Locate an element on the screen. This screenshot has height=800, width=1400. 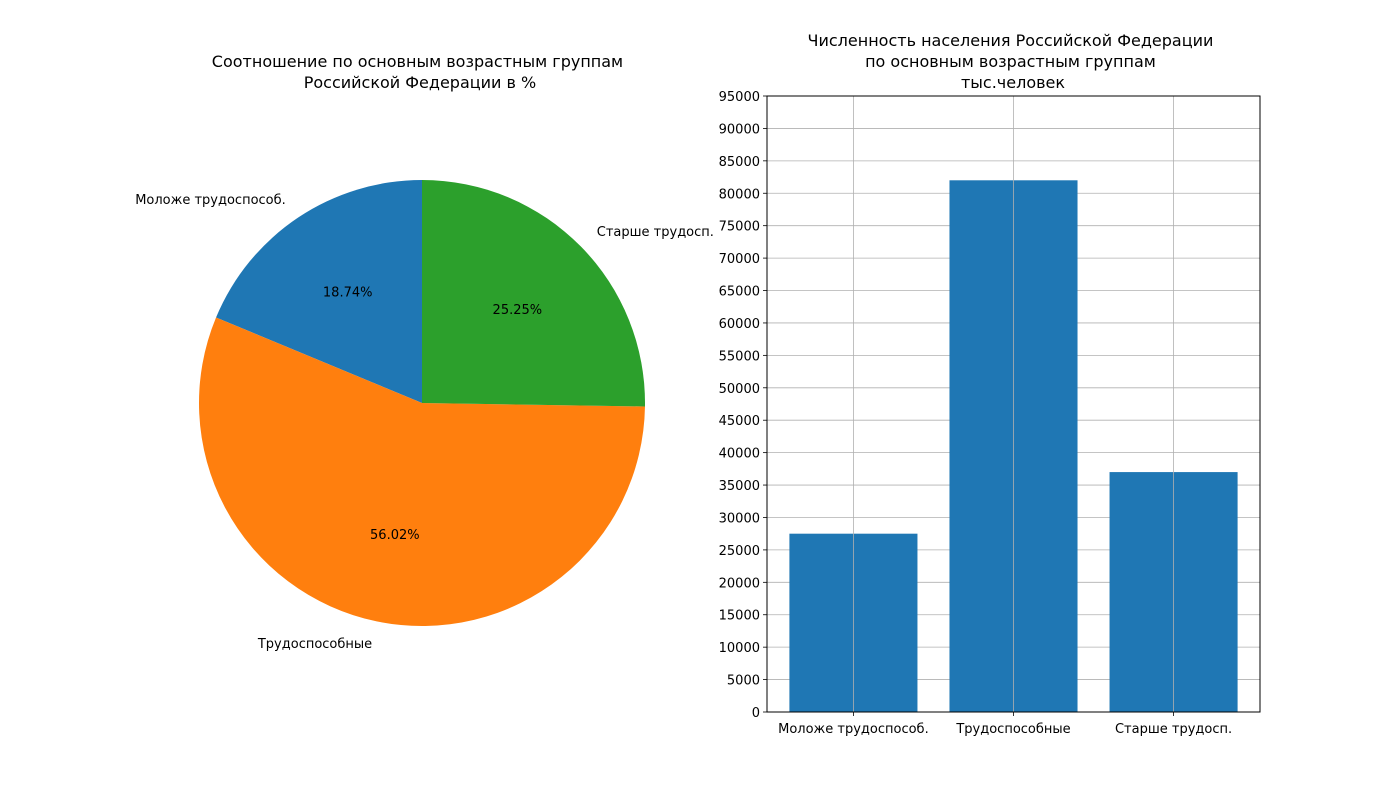
x-tick-label-1: Моложе трудоспособ. is located at coordinates (853, 729).